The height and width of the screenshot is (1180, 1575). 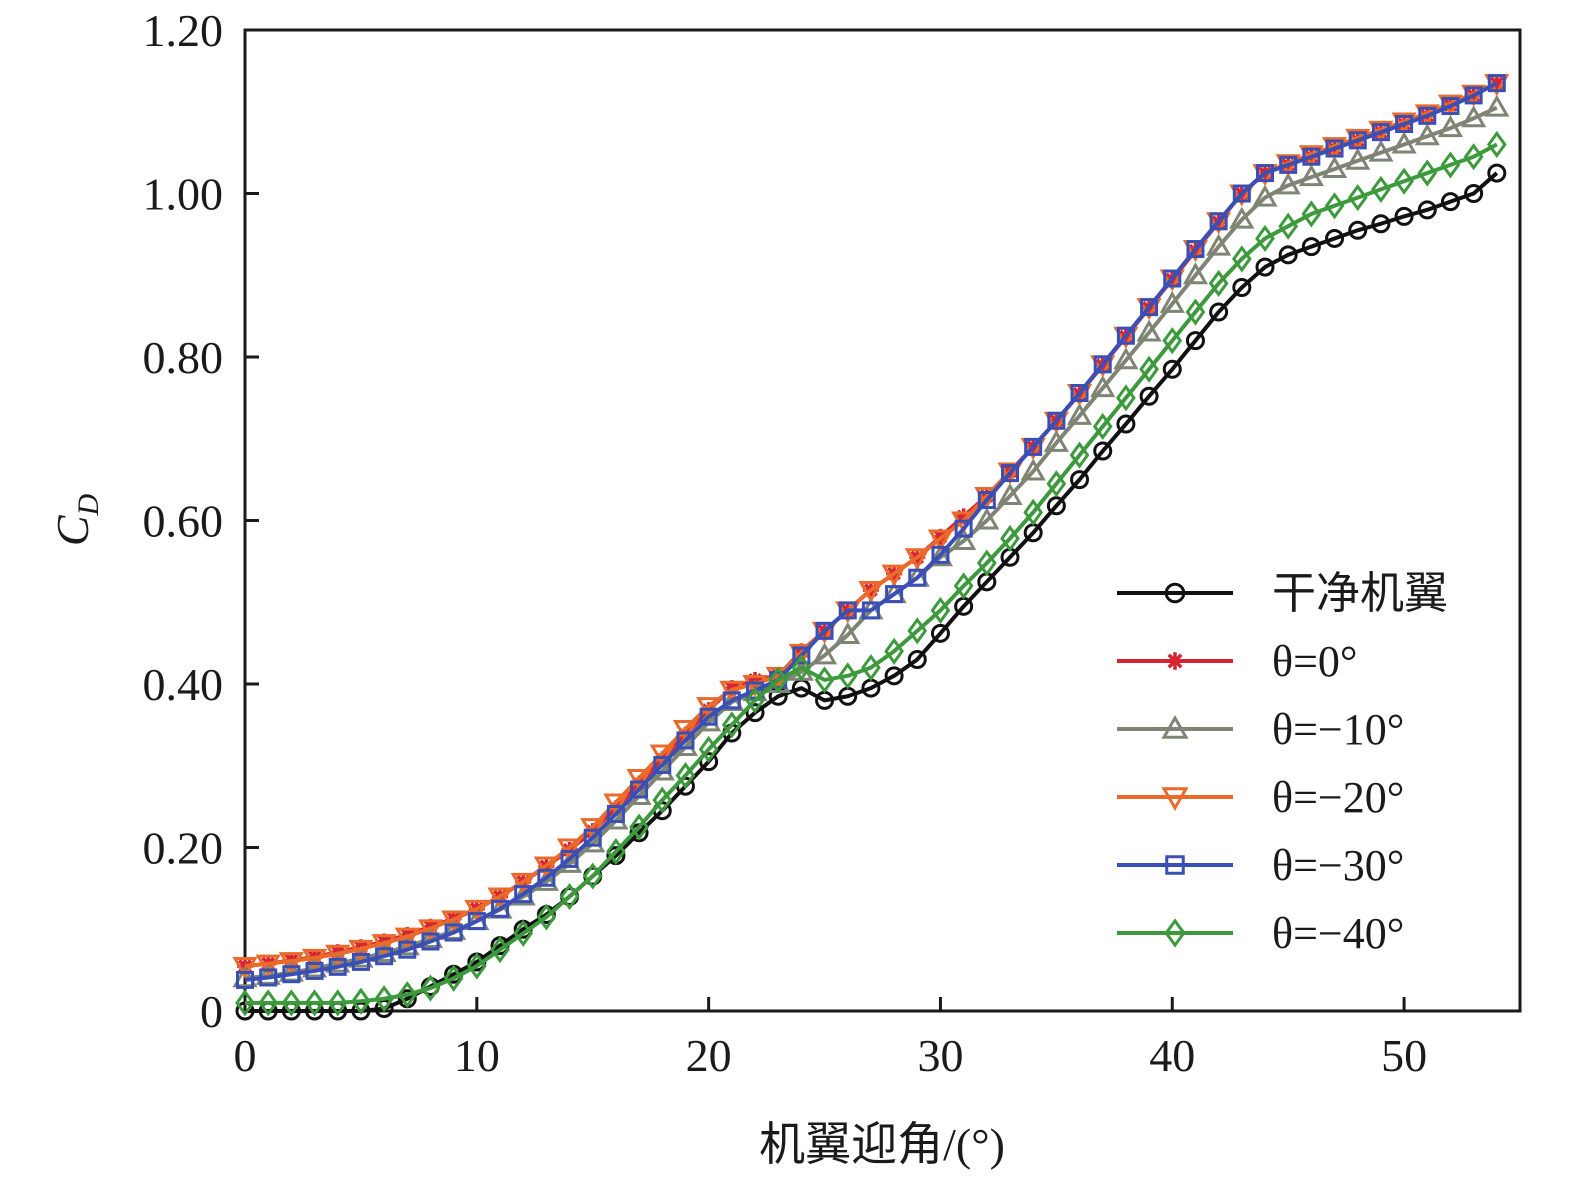 I want to click on svg-text: CD, so click(x=76, y=519).